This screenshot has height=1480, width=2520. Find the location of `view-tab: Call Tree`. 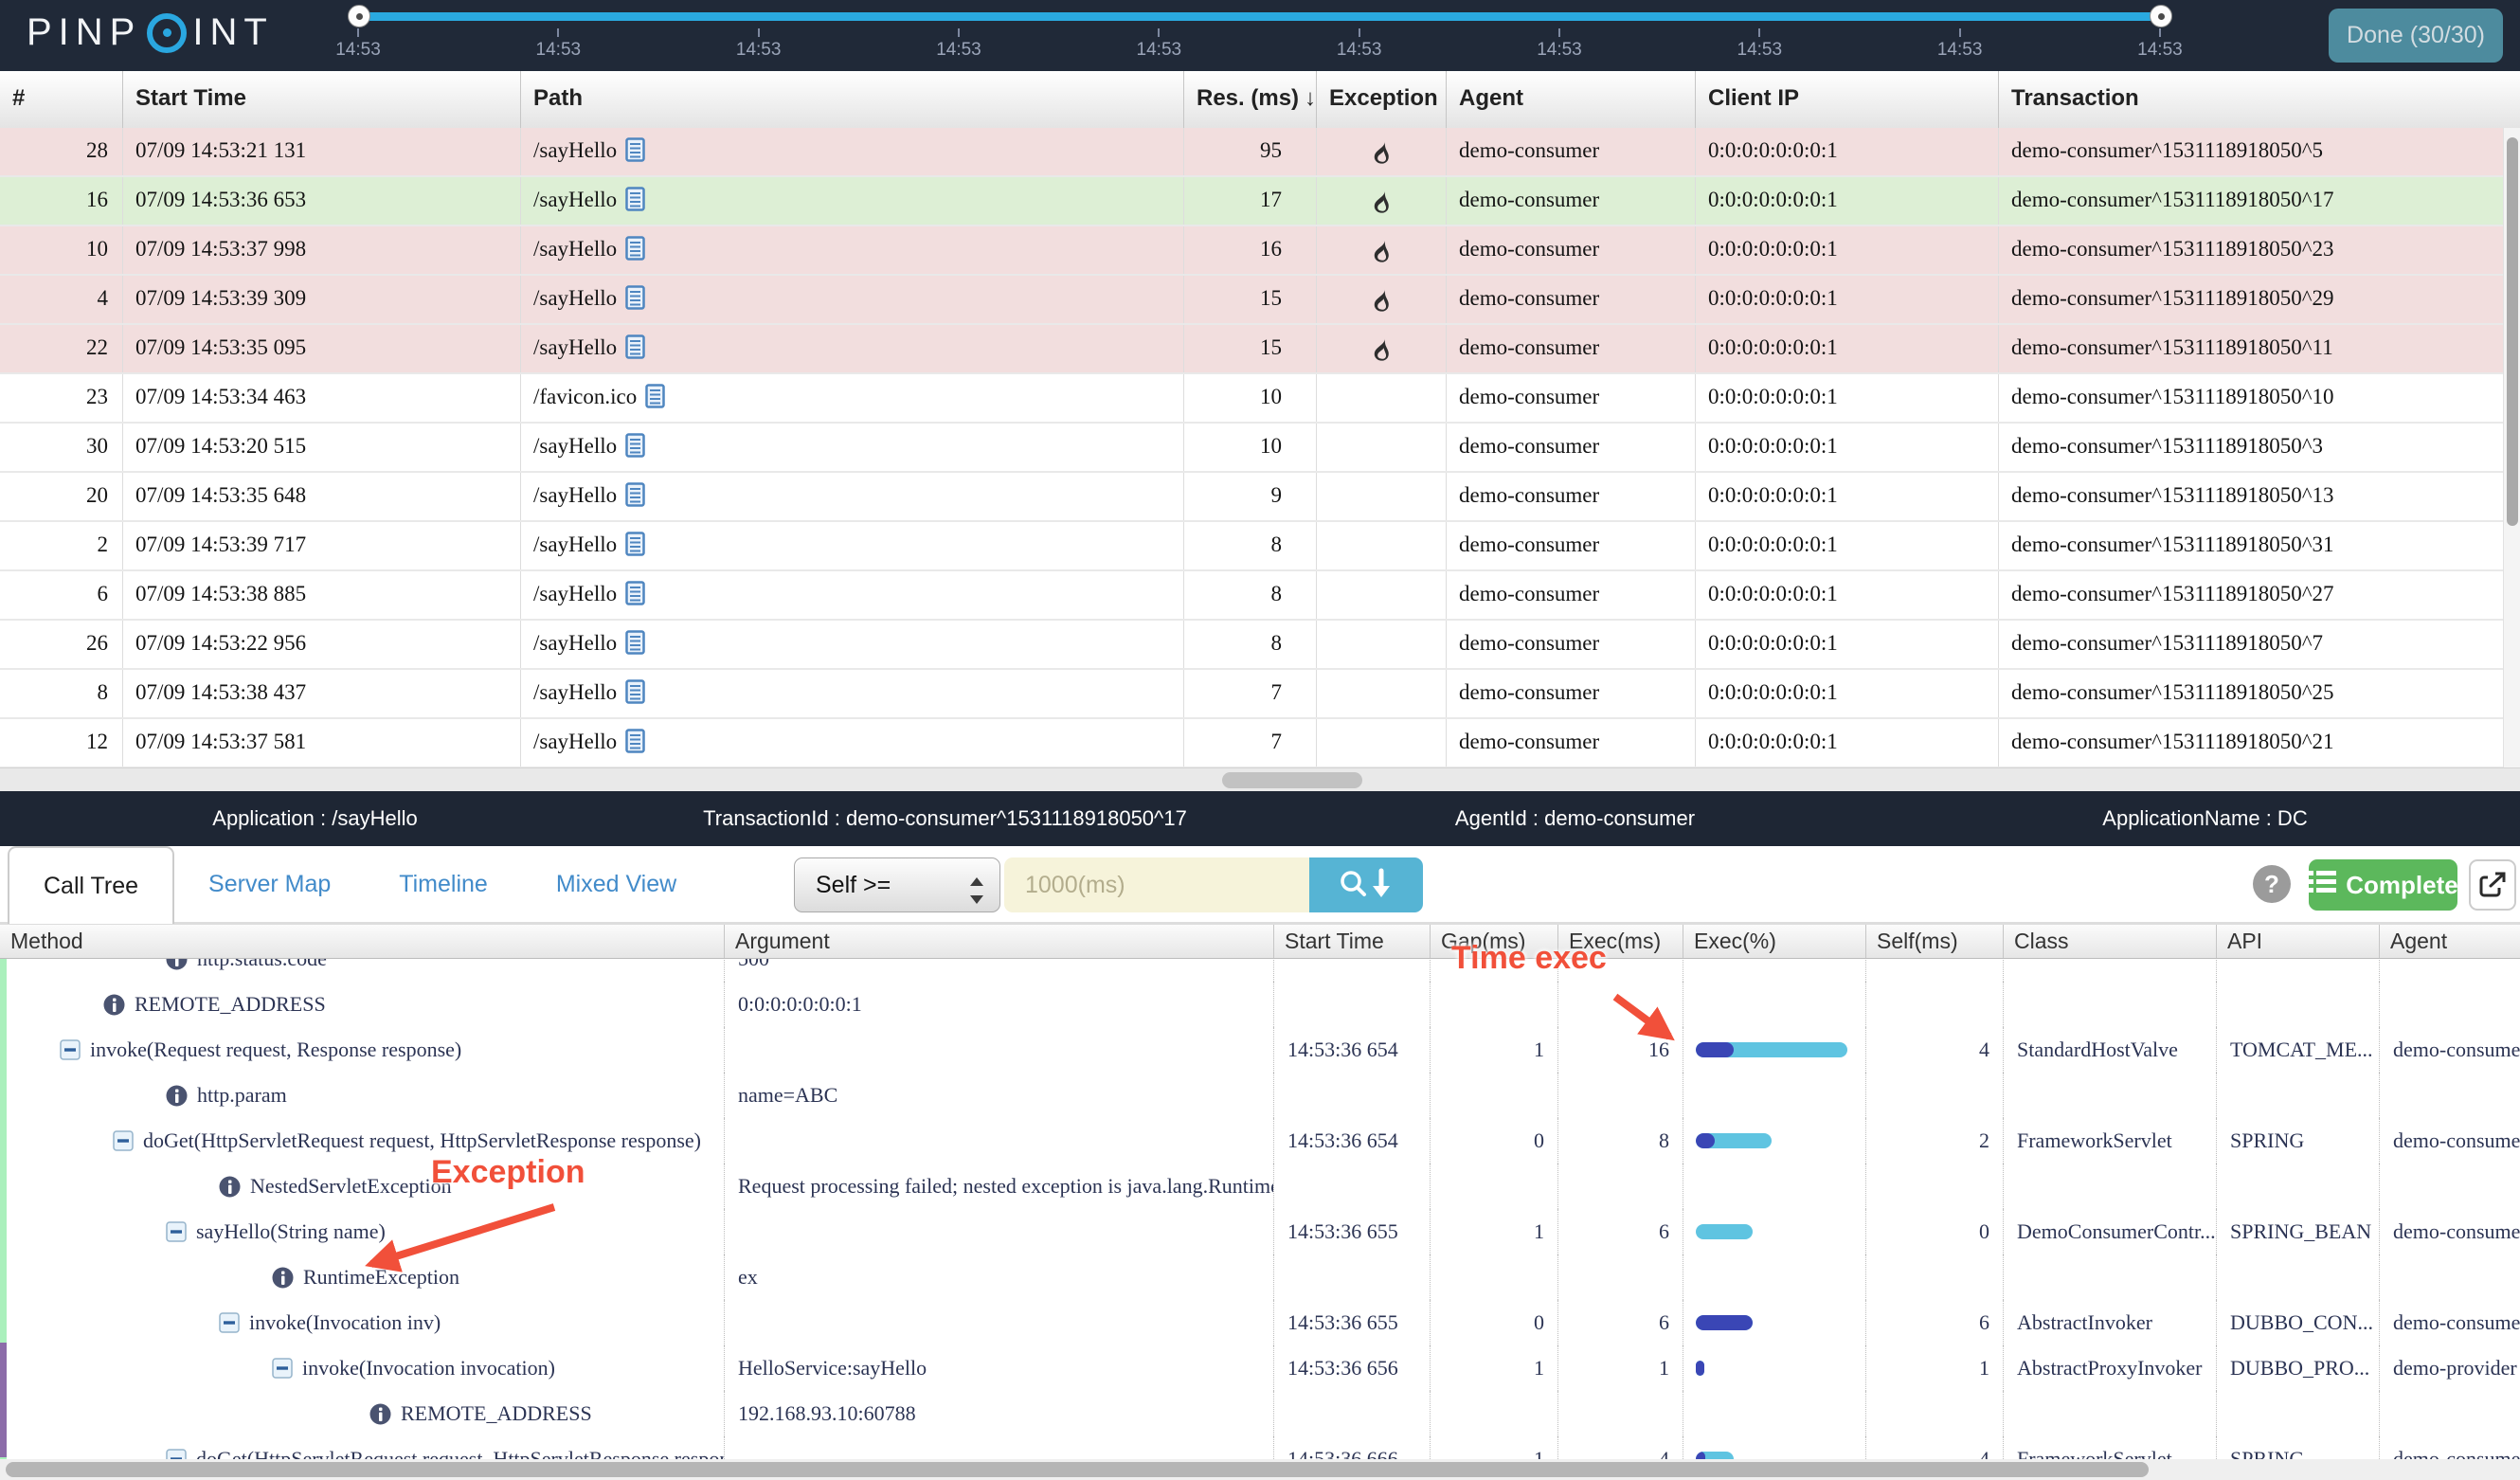

view-tab: Call Tree is located at coordinates (91, 886).